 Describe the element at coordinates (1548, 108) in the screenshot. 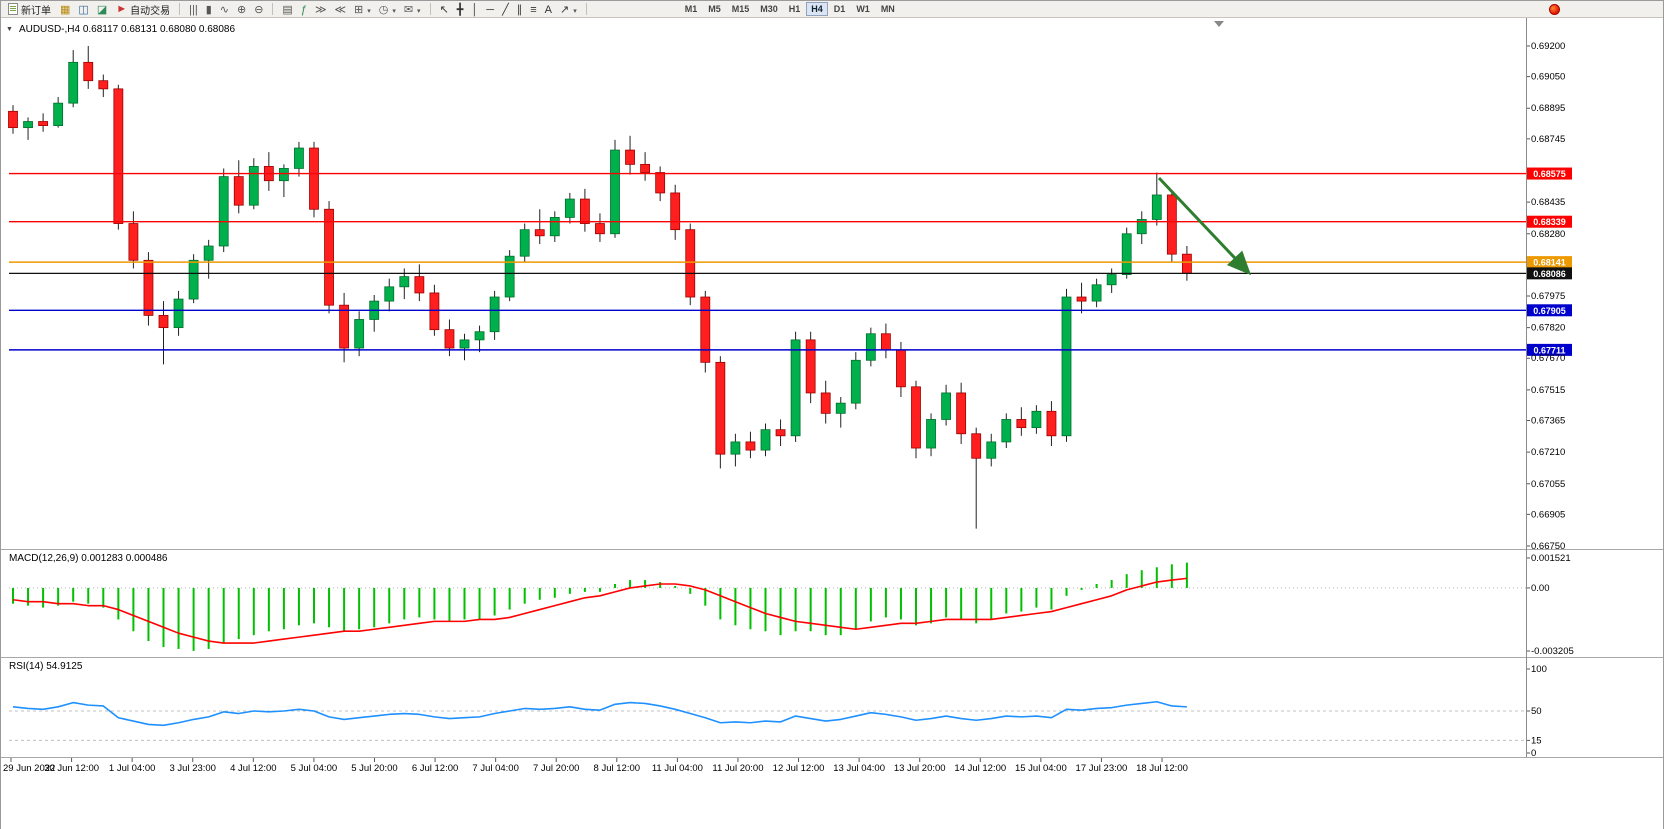

I see `svg-text: 0.68895` at that location.